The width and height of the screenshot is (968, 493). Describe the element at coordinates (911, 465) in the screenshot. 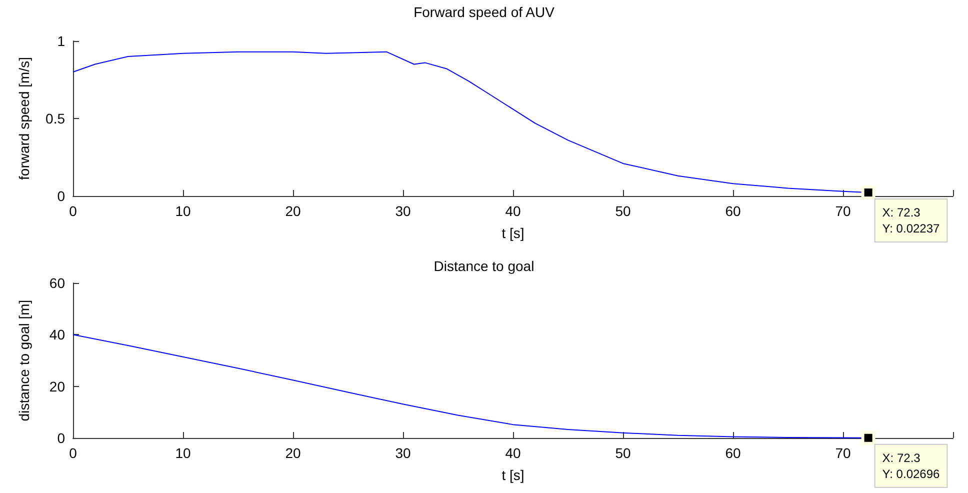

I see `annotation: X: 72.3 Y: 0.02696` at that location.